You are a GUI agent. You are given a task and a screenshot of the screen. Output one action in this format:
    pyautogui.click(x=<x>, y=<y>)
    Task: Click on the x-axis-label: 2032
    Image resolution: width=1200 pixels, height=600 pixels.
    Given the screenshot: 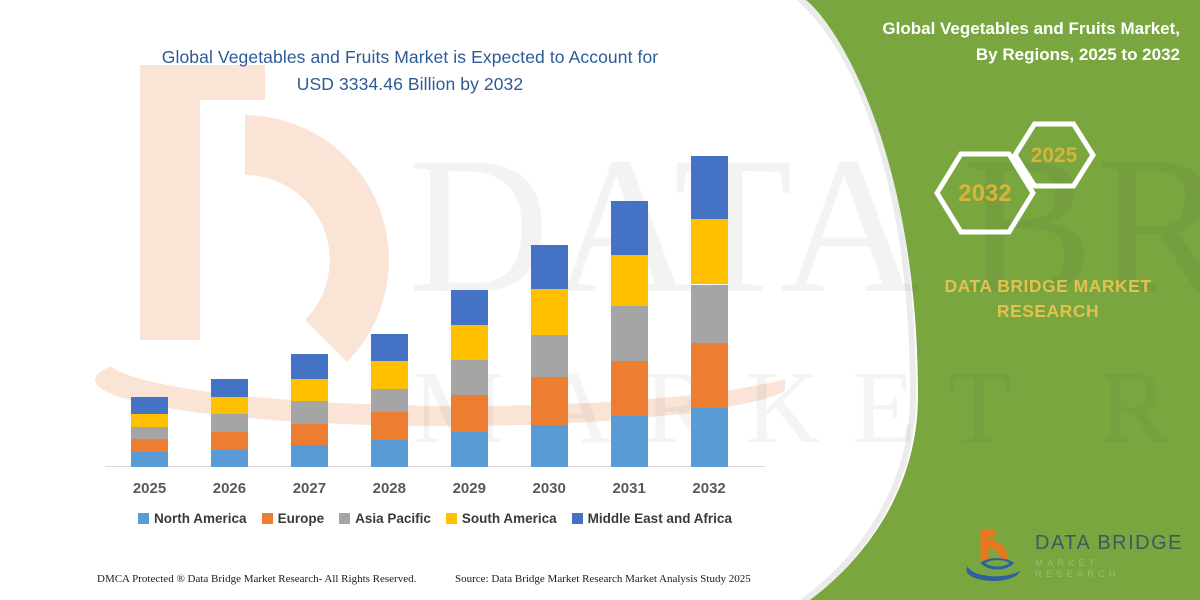 What is the action you would take?
    pyautogui.click(x=709, y=488)
    